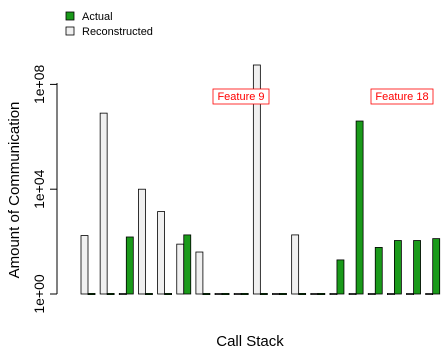  Describe the element at coordinates (39, 294) in the screenshot. I see `y-tick-label: 1e+00` at that location.